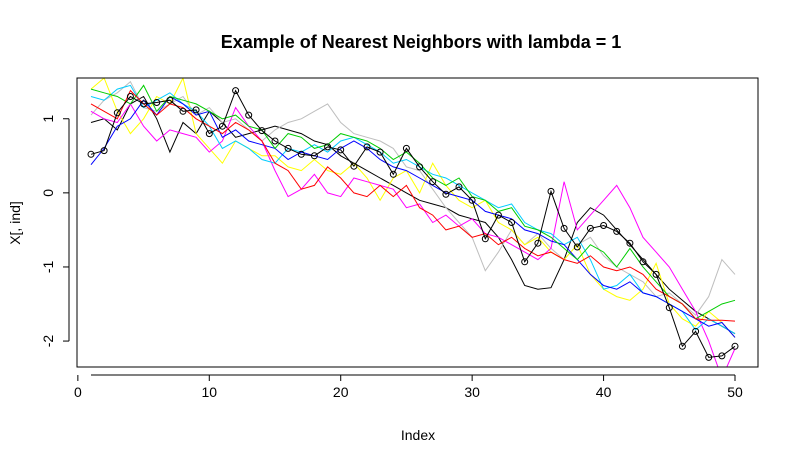 This screenshot has width=800, height=464. Describe the element at coordinates (48, 193) in the screenshot. I see `y-tick-label: 0` at that location.